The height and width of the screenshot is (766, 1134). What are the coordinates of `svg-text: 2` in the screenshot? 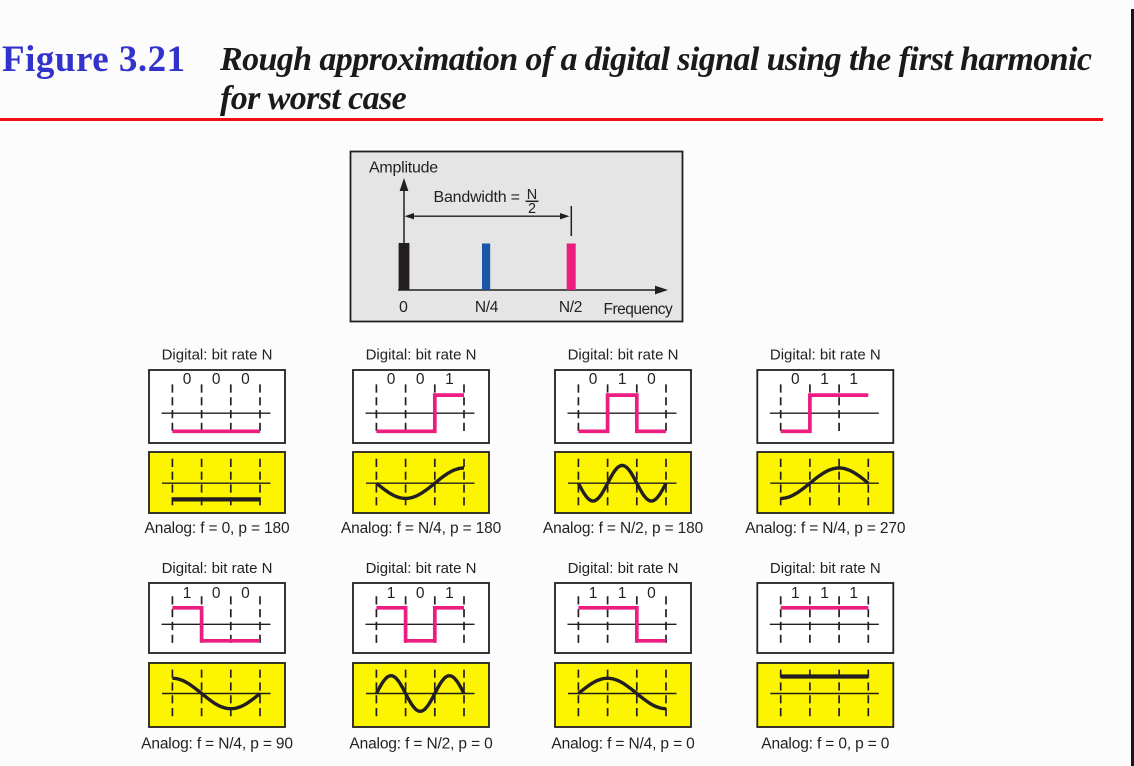 It's located at (532, 209).